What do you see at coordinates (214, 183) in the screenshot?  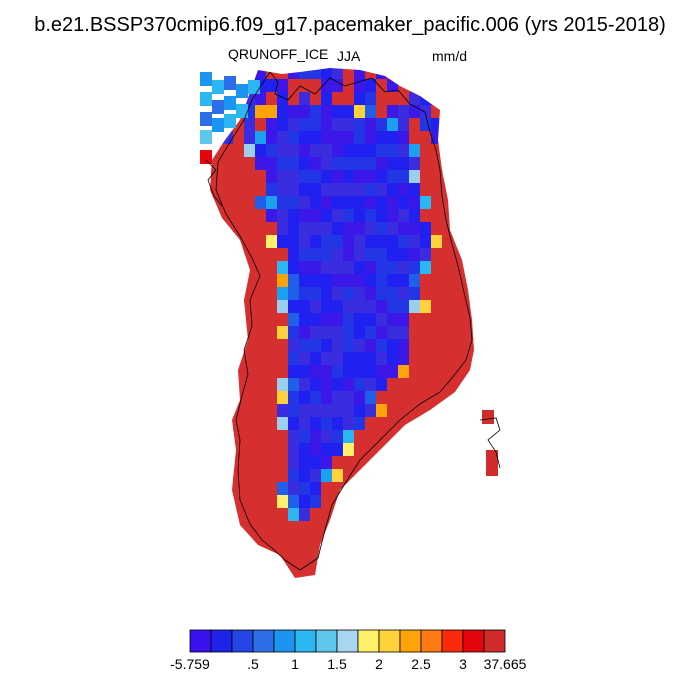 I see `coastline-west` at bounding box center [214, 183].